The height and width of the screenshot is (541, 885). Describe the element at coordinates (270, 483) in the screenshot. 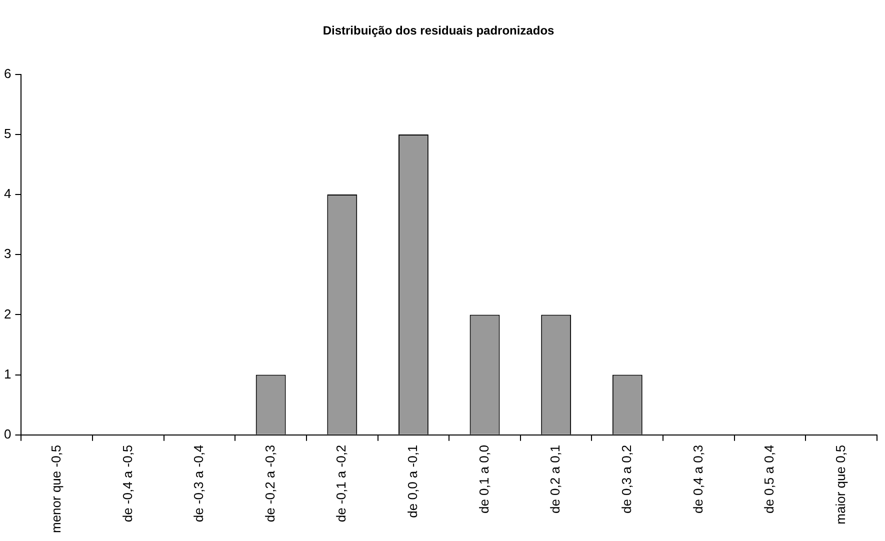

I see `x-tick-label: de -0,2 a -0,3` at that location.